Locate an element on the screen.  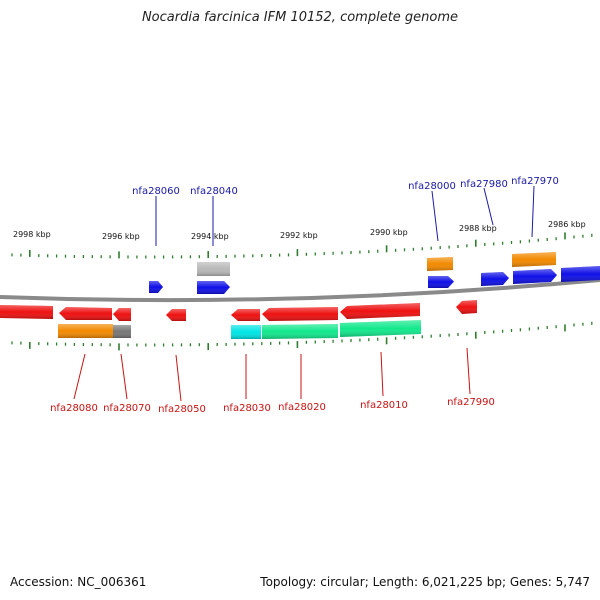
genome-backbone is located at coordinates (300, 290).